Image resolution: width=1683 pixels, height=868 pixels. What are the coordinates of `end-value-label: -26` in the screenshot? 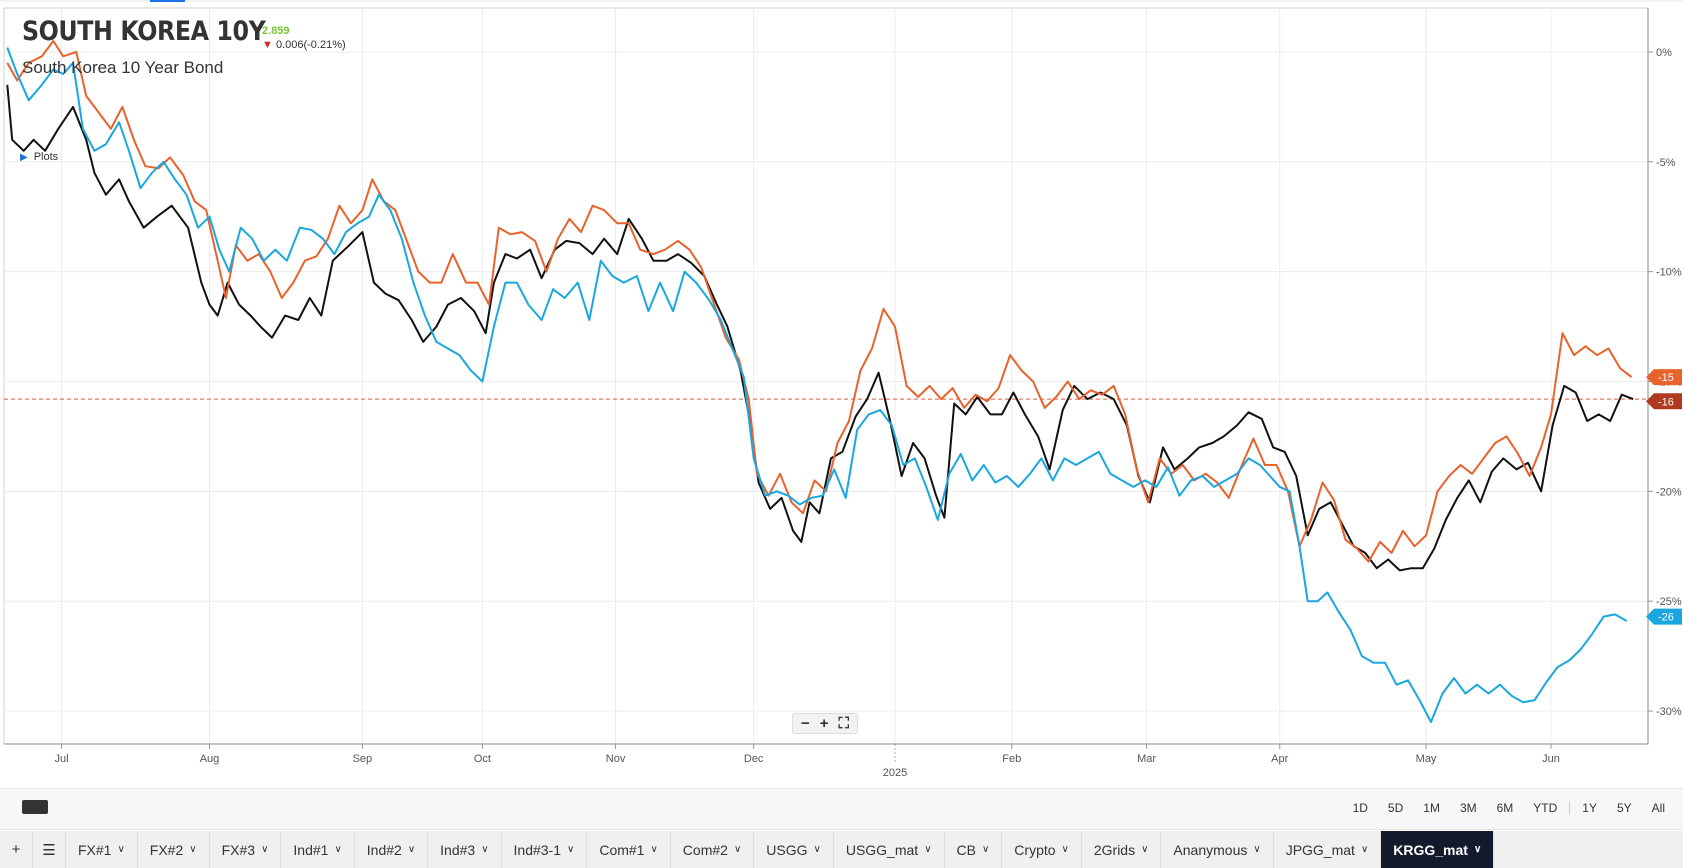 It's located at (1666, 618).